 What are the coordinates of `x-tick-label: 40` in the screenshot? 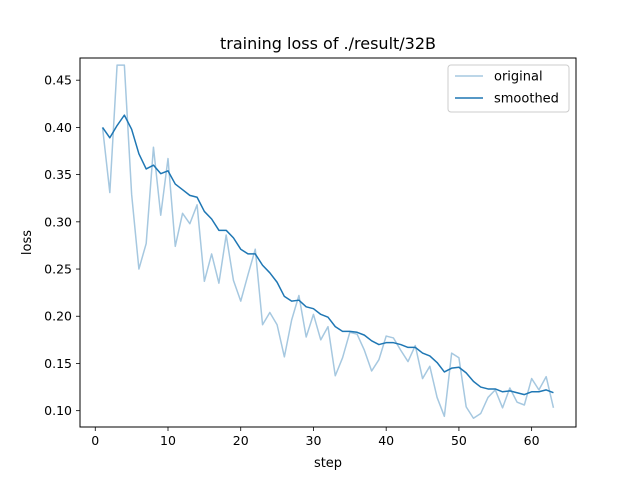 It's located at (386, 440).